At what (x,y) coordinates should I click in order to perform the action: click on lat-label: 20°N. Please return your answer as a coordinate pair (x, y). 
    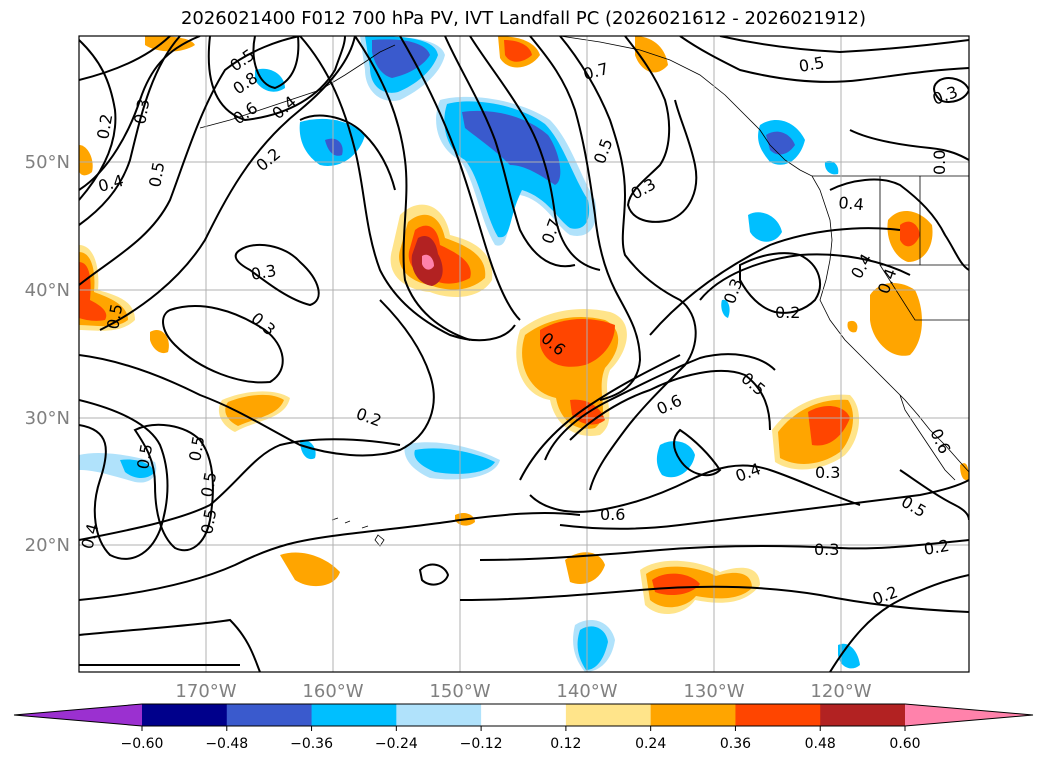
    Looking at the image, I should click on (47, 545).